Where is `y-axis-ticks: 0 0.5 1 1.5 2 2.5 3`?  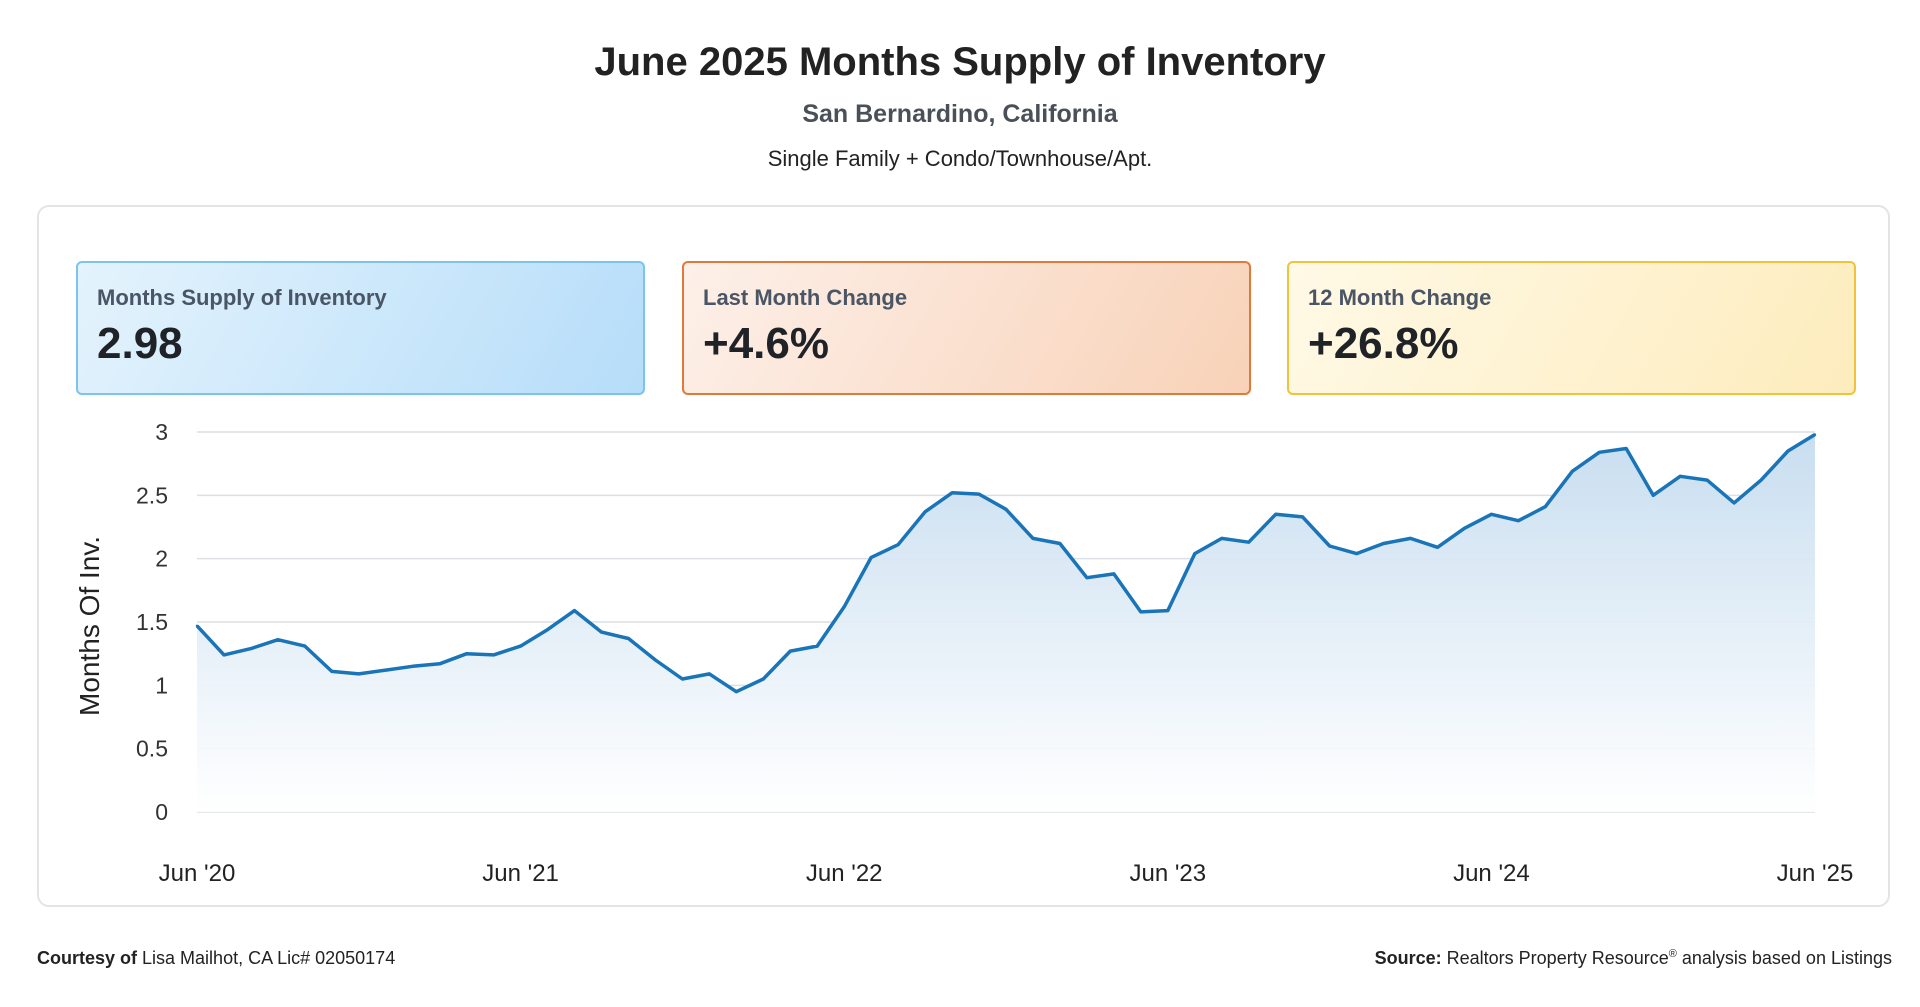 y-axis-ticks: 0 0.5 1 1.5 2 2.5 3 is located at coordinates (152, 622).